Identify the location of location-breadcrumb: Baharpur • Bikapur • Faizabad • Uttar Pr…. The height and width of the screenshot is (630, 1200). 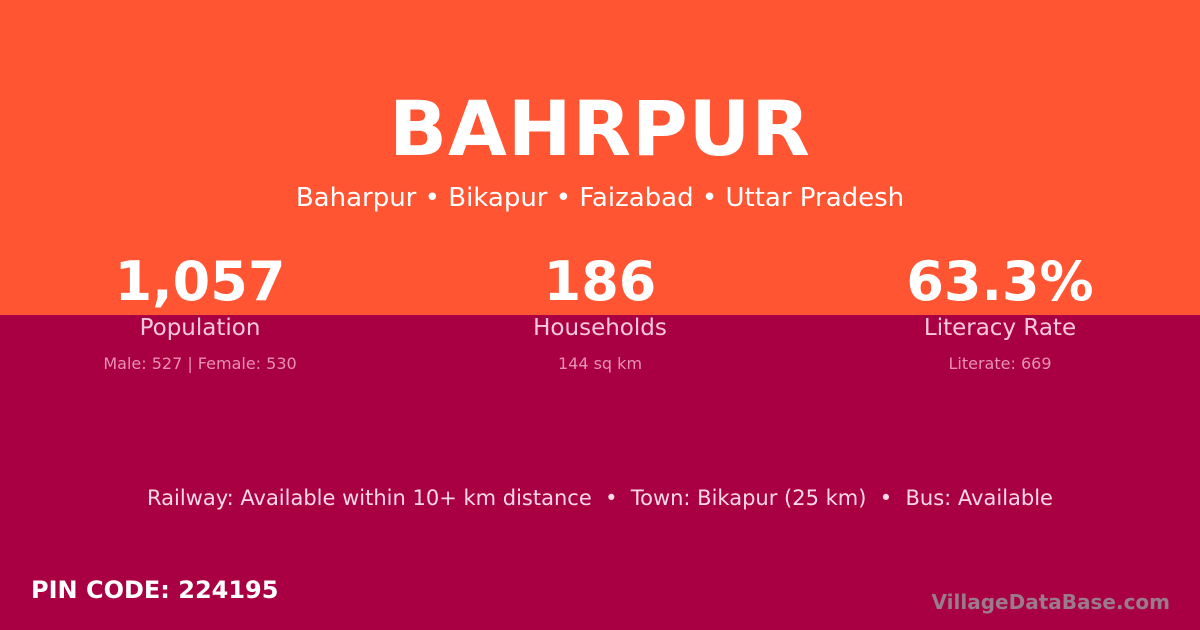
(600, 198).